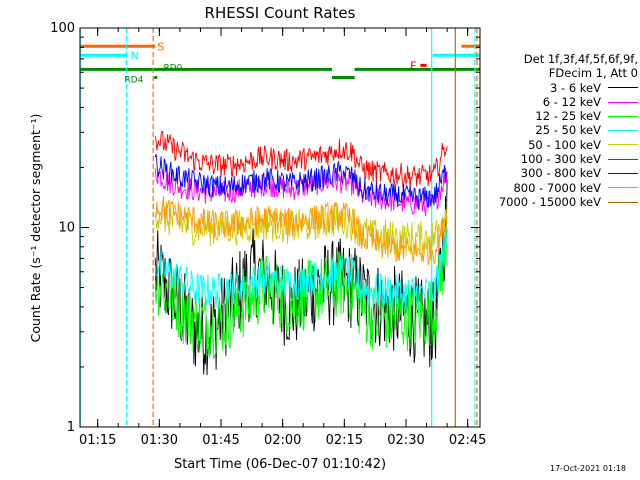 The width and height of the screenshot is (640, 480). Describe the element at coordinates (220, 440) in the screenshot. I see `x-tick-label: 01:45` at that location.